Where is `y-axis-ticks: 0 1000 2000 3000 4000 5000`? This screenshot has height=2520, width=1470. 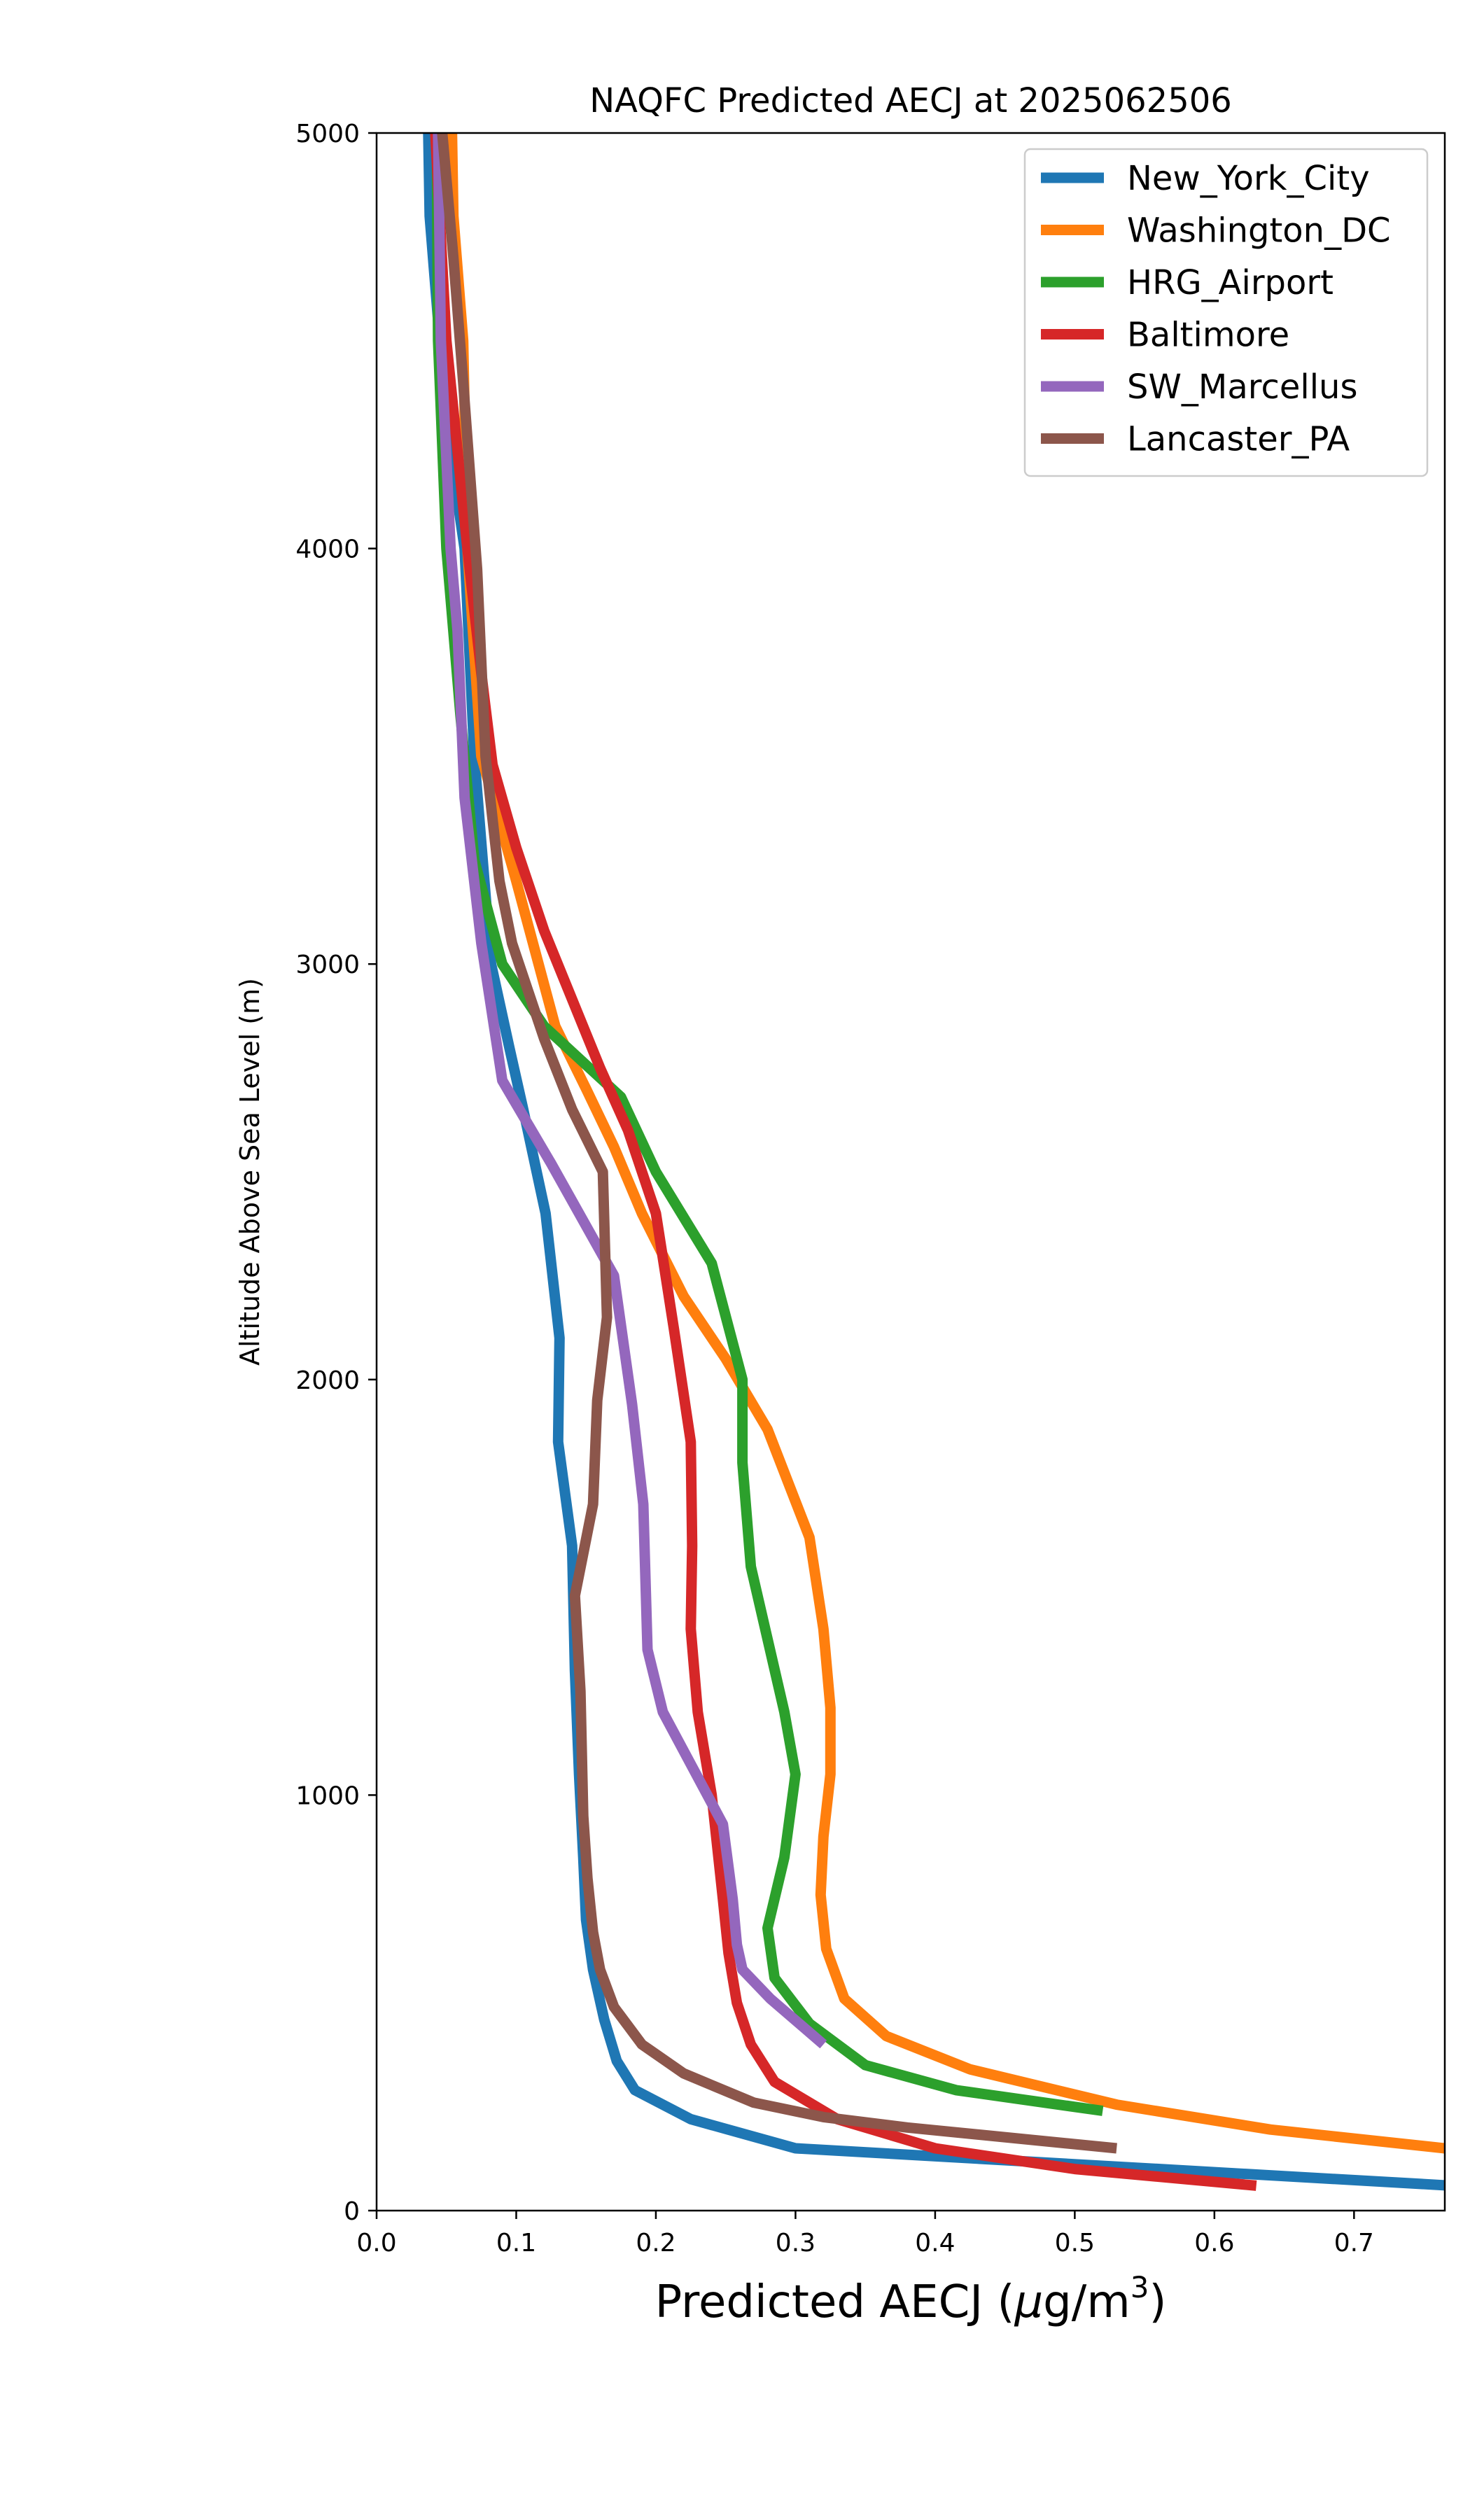
y-axis-ticks: 0 1000 2000 3000 4000 5000 is located at coordinates (336, 1173).